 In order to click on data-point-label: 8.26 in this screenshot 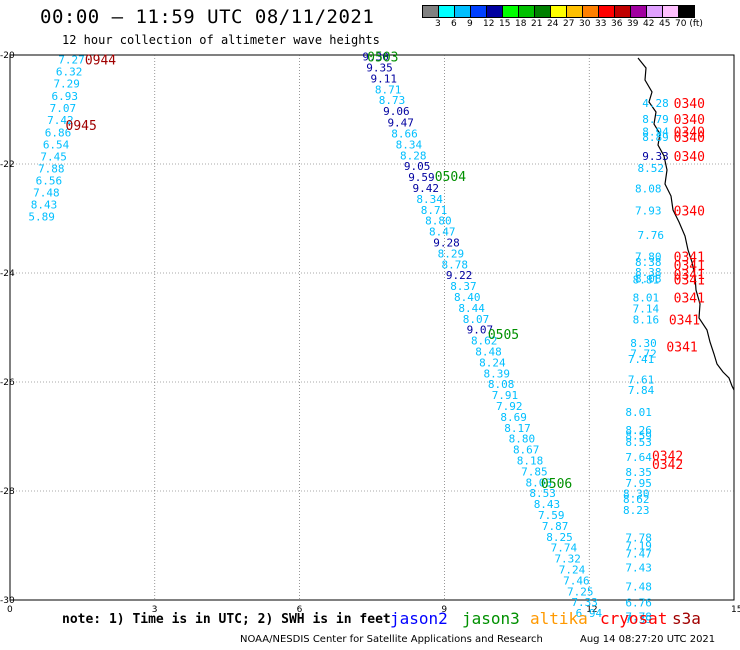, I will do `click(638, 430)`.